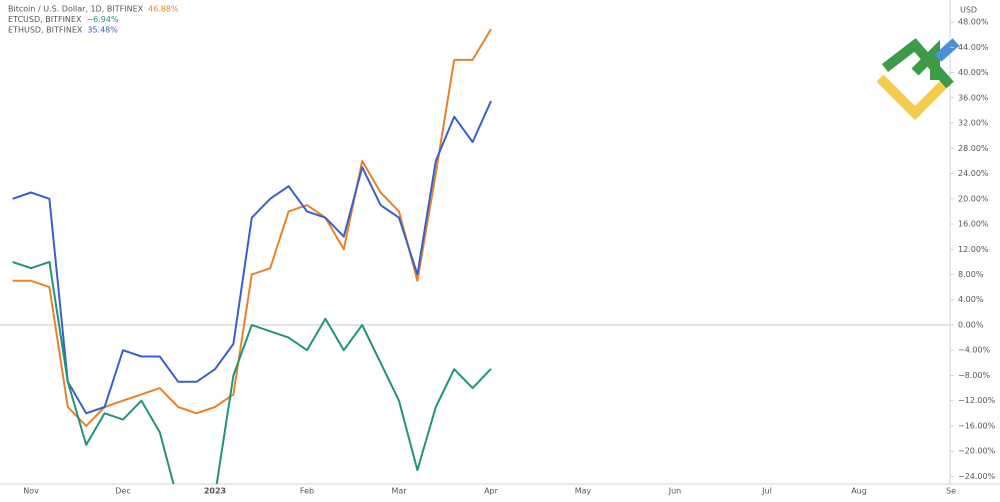  I want to click on y-tick-label: 36.00%, so click(973, 97).